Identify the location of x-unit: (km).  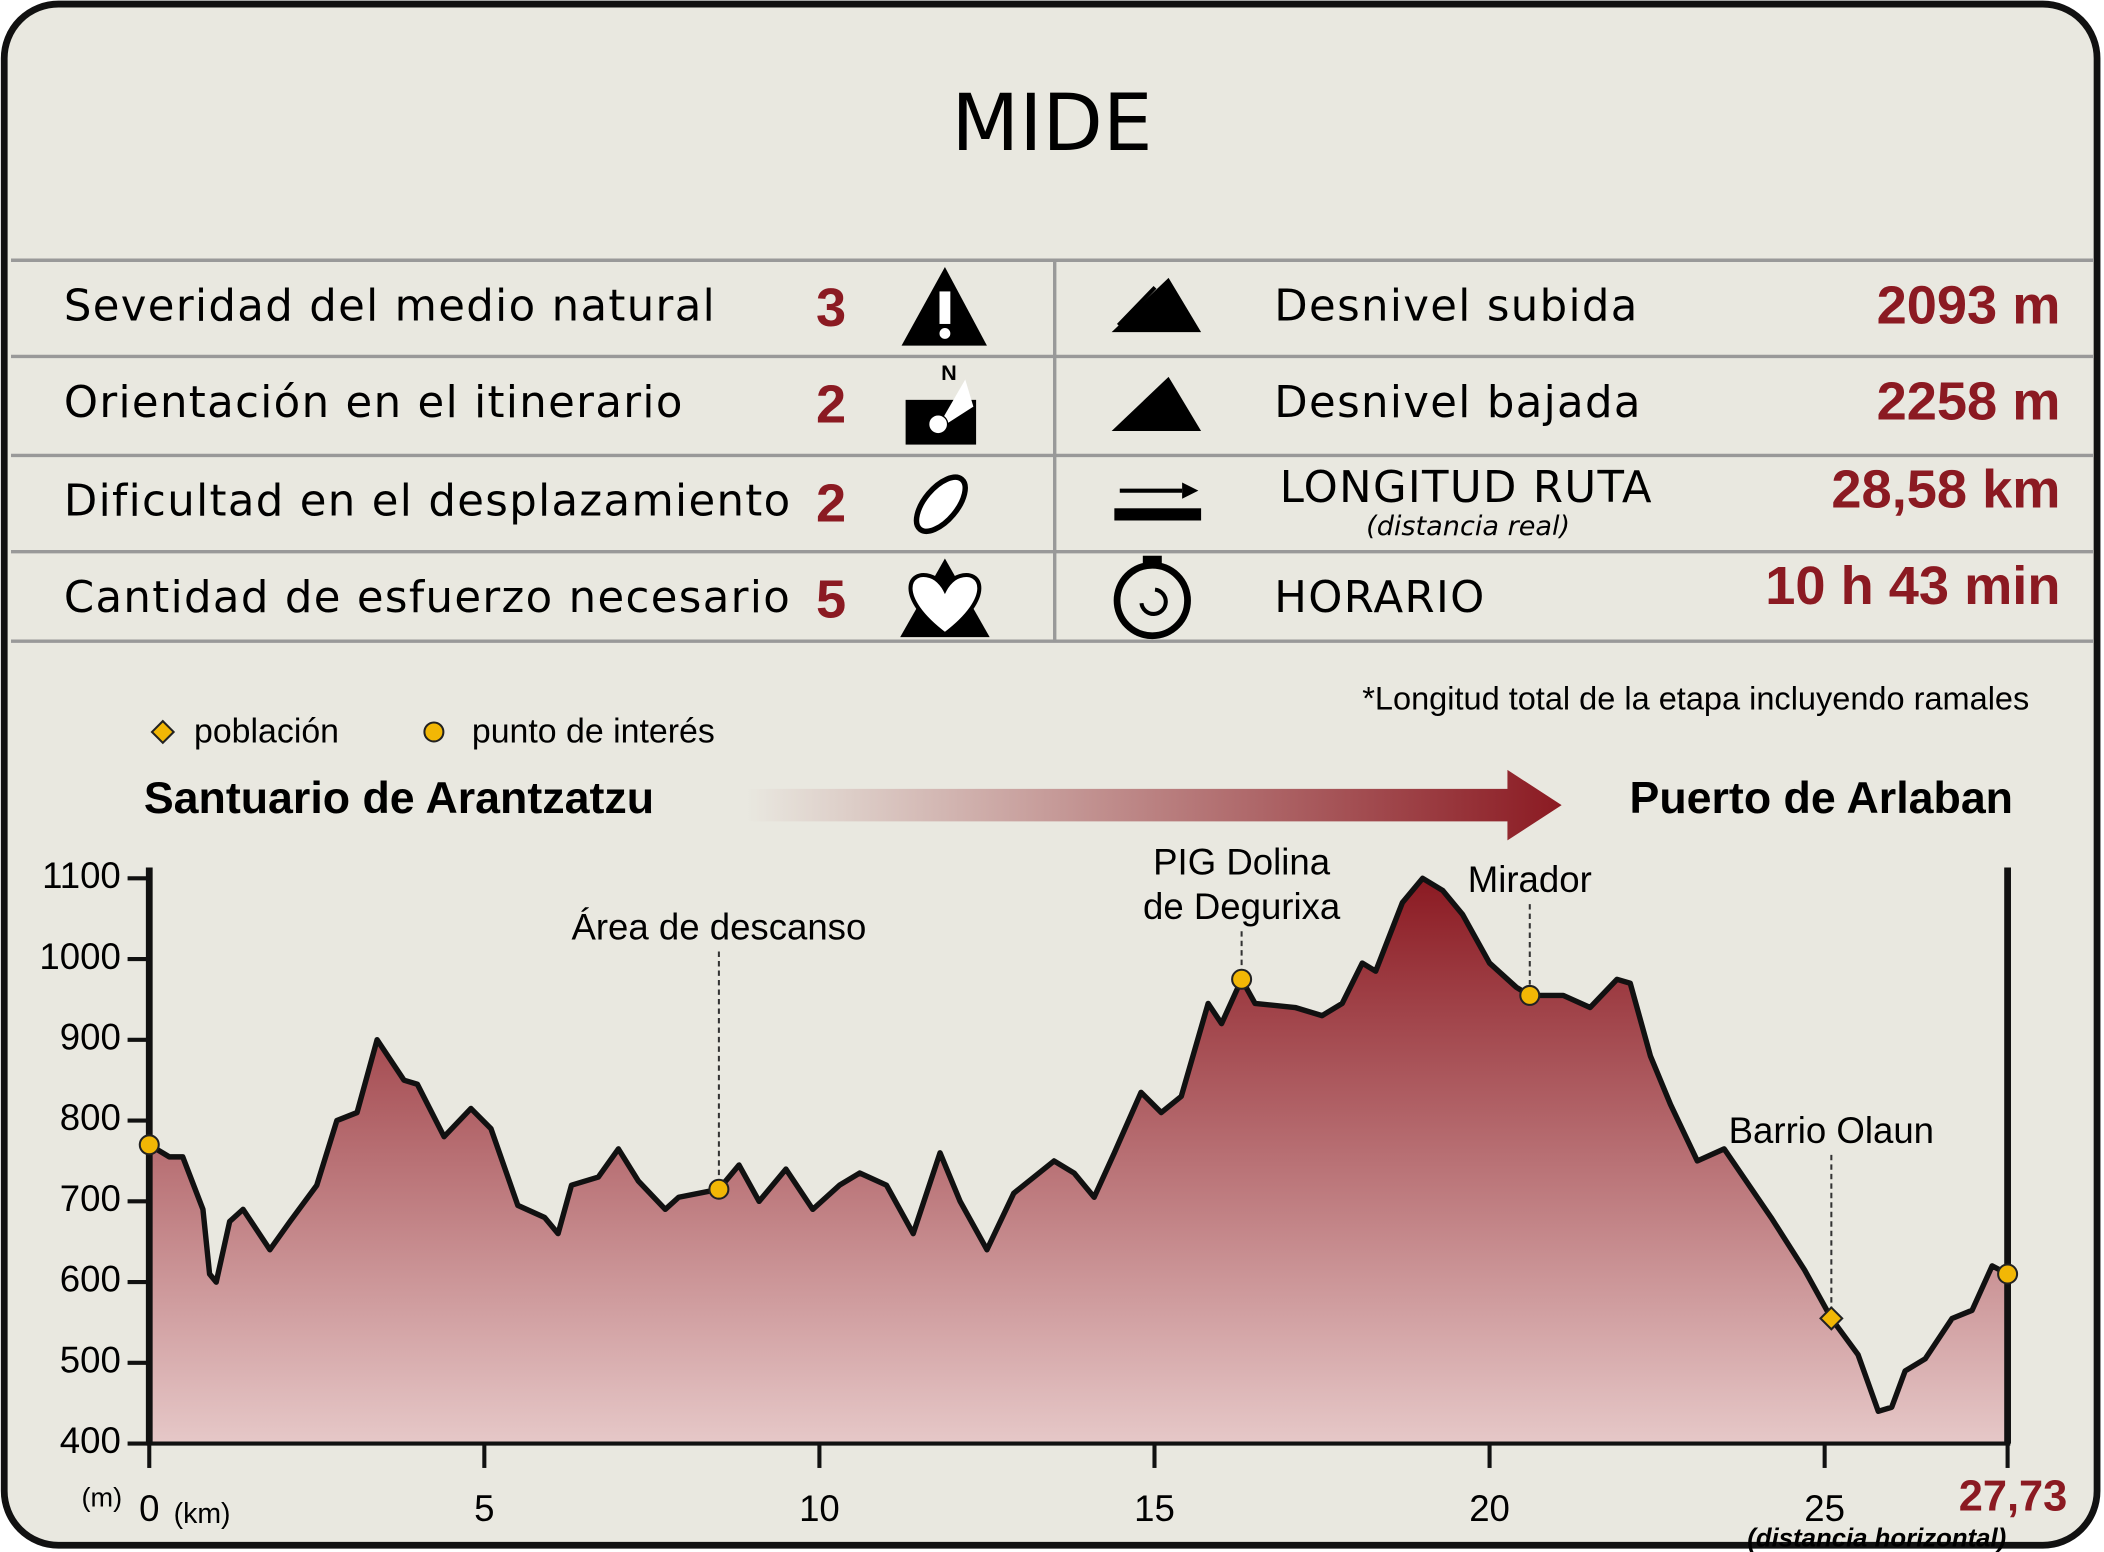
(202, 1514).